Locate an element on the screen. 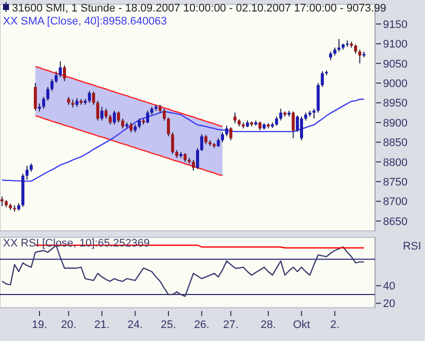  y-tick-label: 8900 is located at coordinates (395, 123).